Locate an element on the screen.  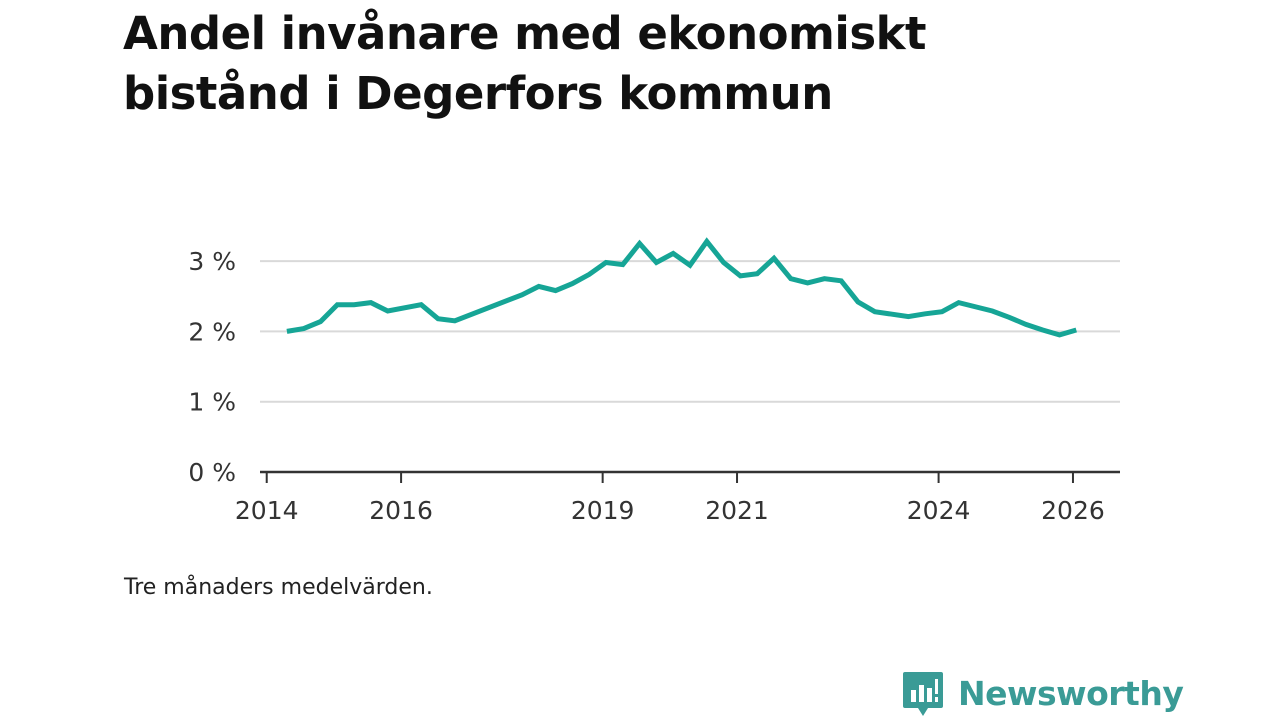
x-tick-label: 2019 is located at coordinates (603, 510).